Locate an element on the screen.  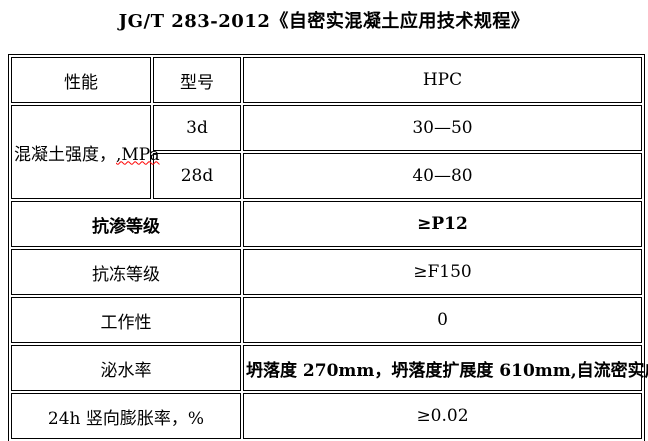
table-row-bleeding: 泌水率 坍落度 270mm，坍落度扩展度 610mm,自流密实成型 is located at coordinates (329, 368).